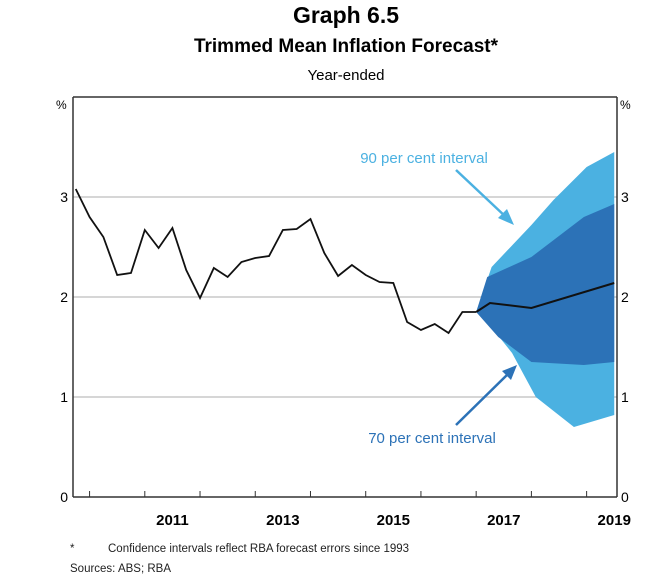 This screenshot has width=655, height=580. Describe the element at coordinates (64, 397) in the screenshot. I see `y-tick-label-left: 1` at that location.